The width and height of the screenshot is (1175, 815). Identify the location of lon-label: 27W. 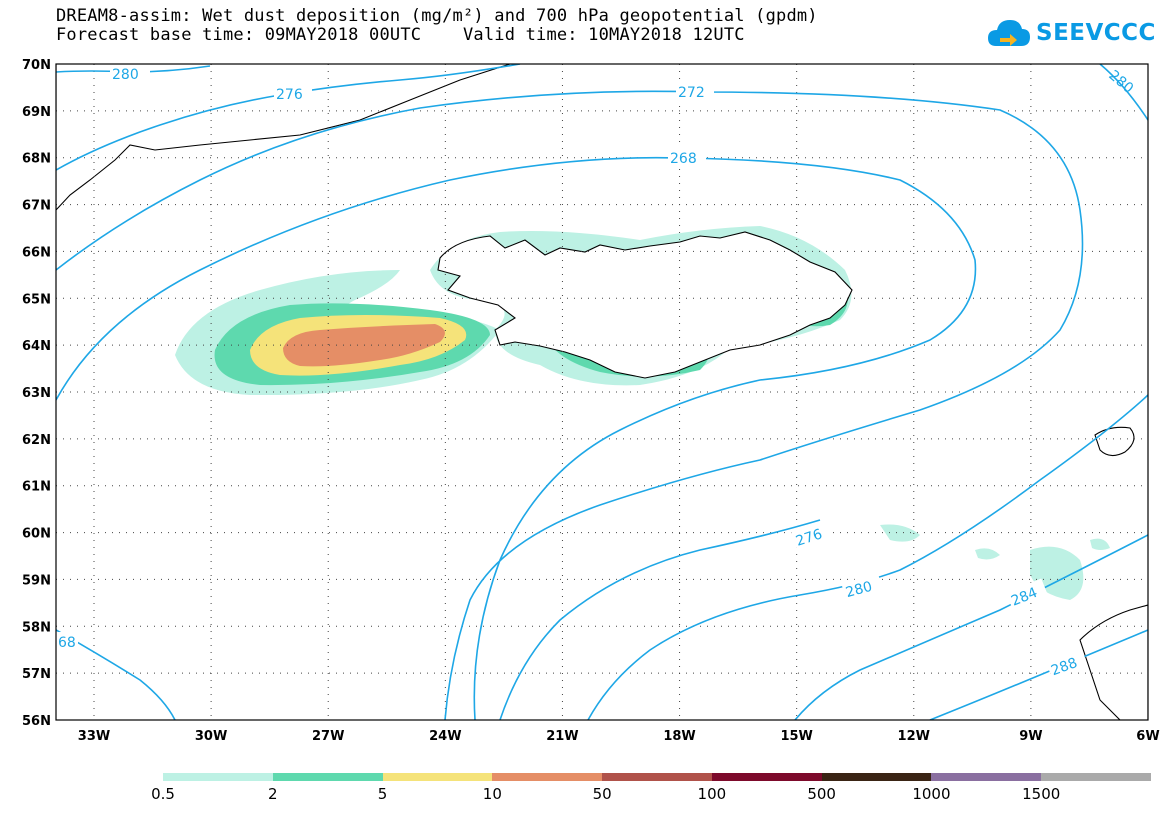
(328, 736).